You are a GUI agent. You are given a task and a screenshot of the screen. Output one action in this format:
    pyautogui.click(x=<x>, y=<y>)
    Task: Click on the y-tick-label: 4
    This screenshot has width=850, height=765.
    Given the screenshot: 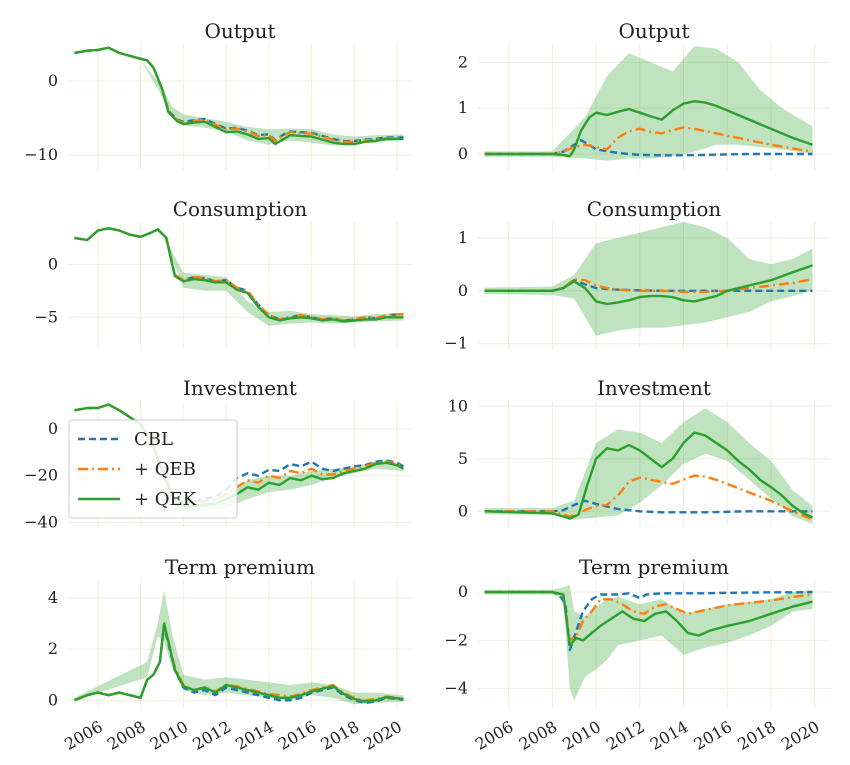 What is the action you would take?
    pyautogui.click(x=53, y=597)
    